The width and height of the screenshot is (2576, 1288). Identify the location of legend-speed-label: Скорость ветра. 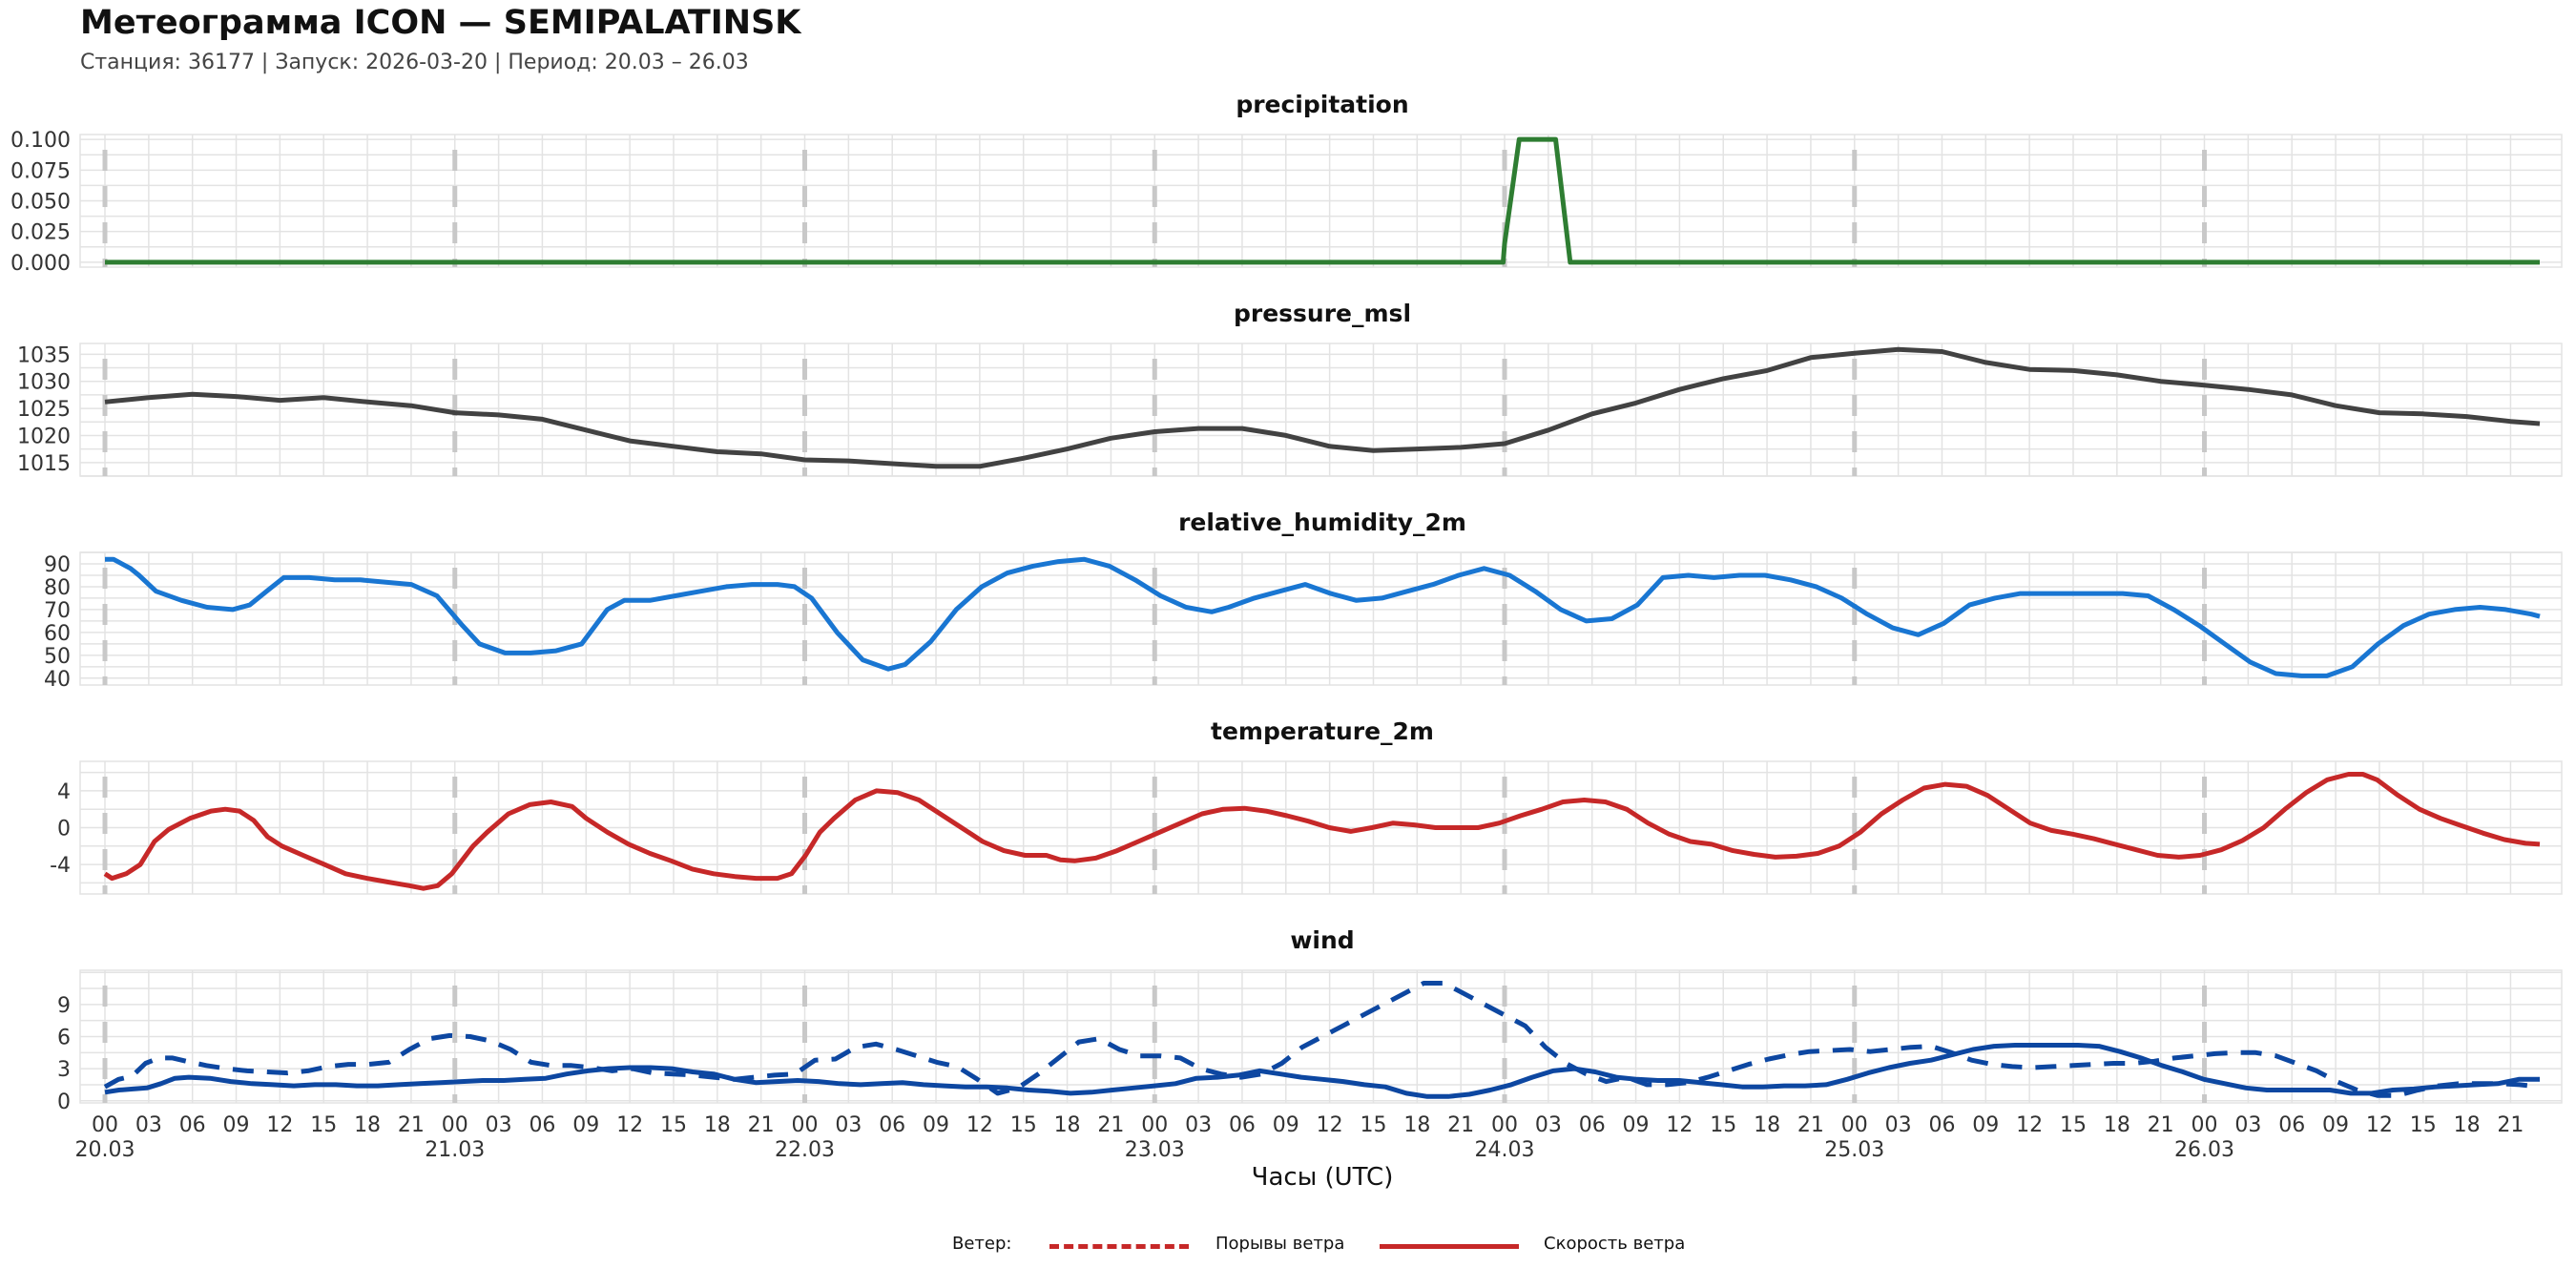
(1615, 1244).